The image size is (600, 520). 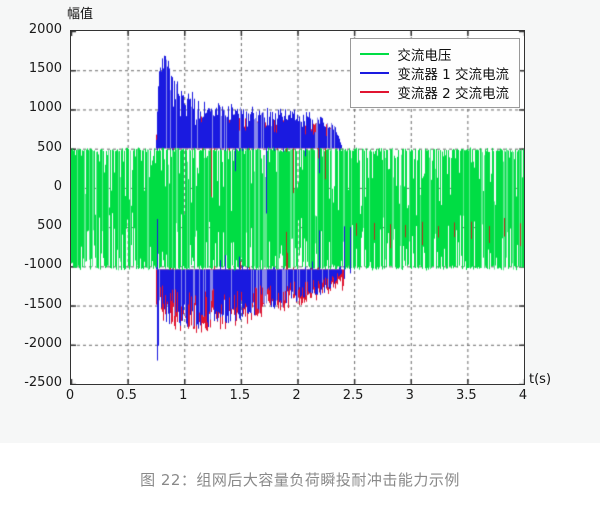 I want to click on x-tick-label: 1, so click(x=183, y=395).